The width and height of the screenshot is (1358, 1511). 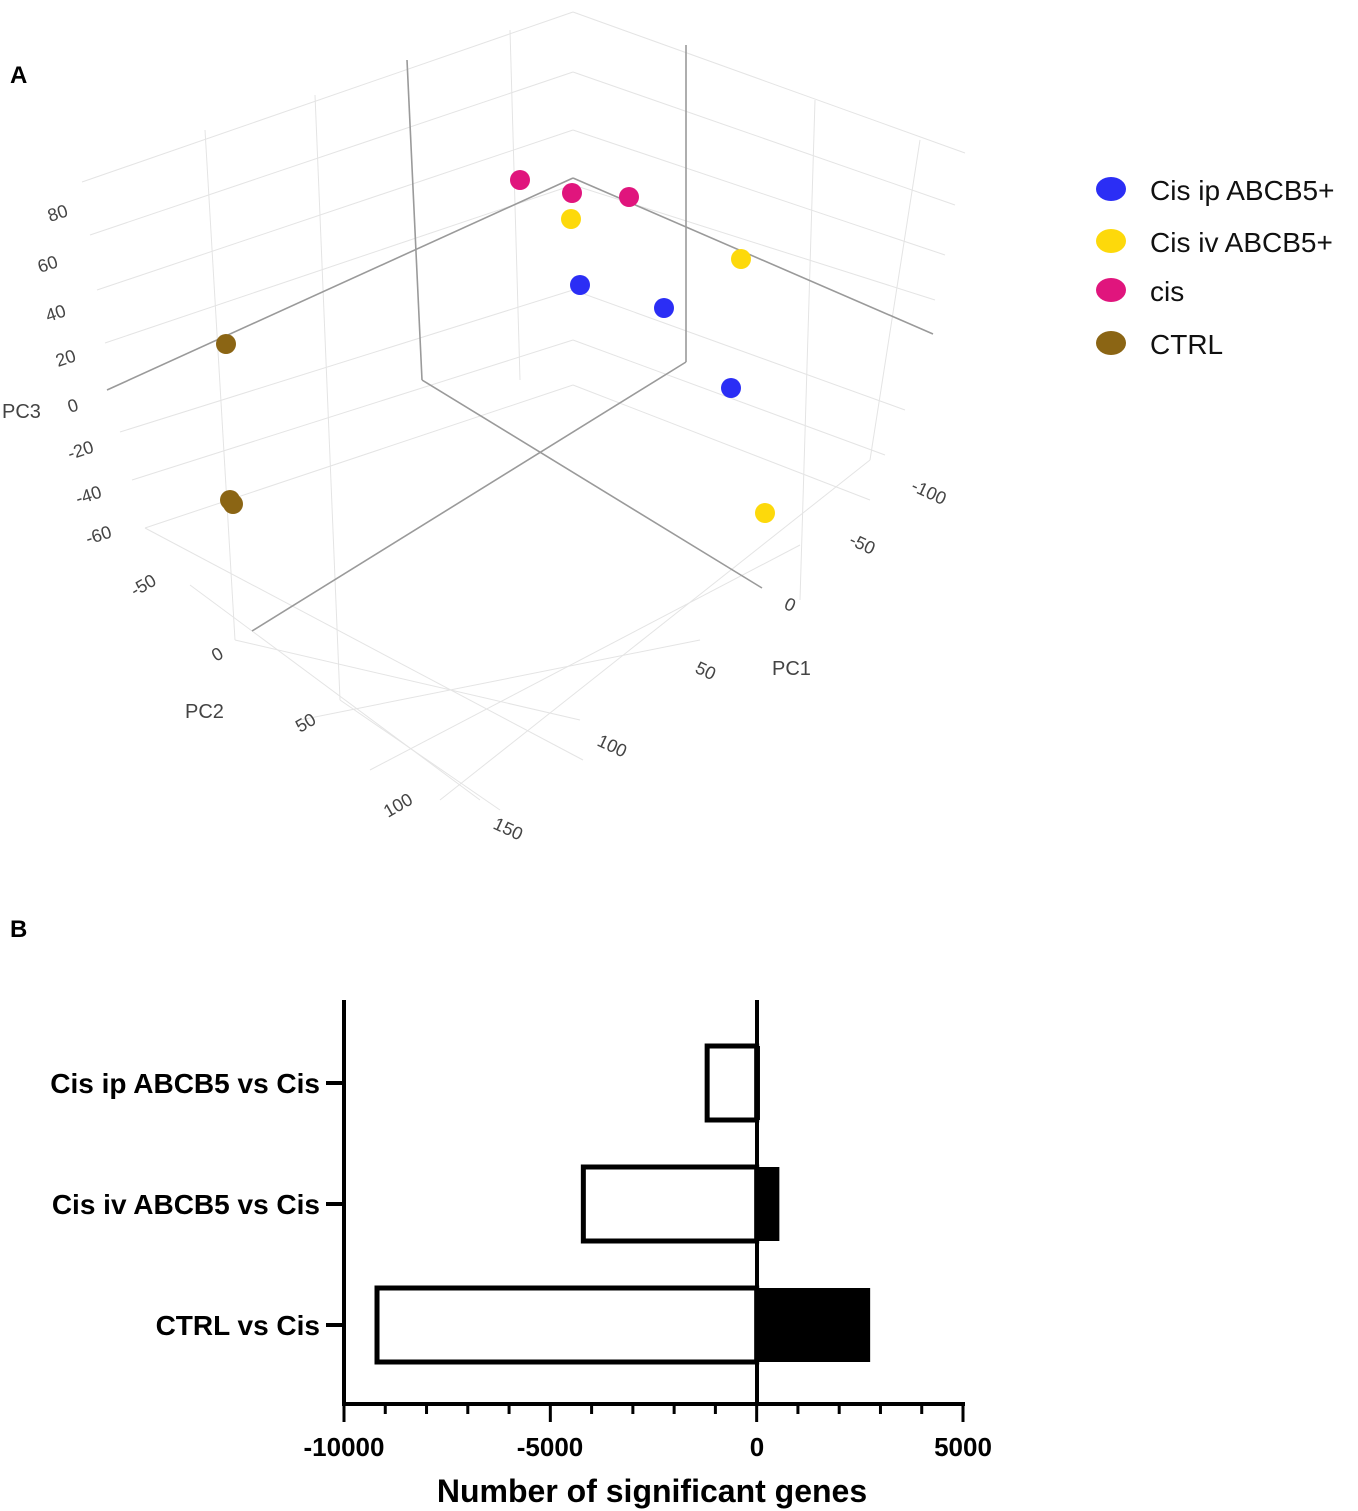 What do you see at coordinates (1111, 290) in the screenshot?
I see `legend-swatch-cis` at bounding box center [1111, 290].